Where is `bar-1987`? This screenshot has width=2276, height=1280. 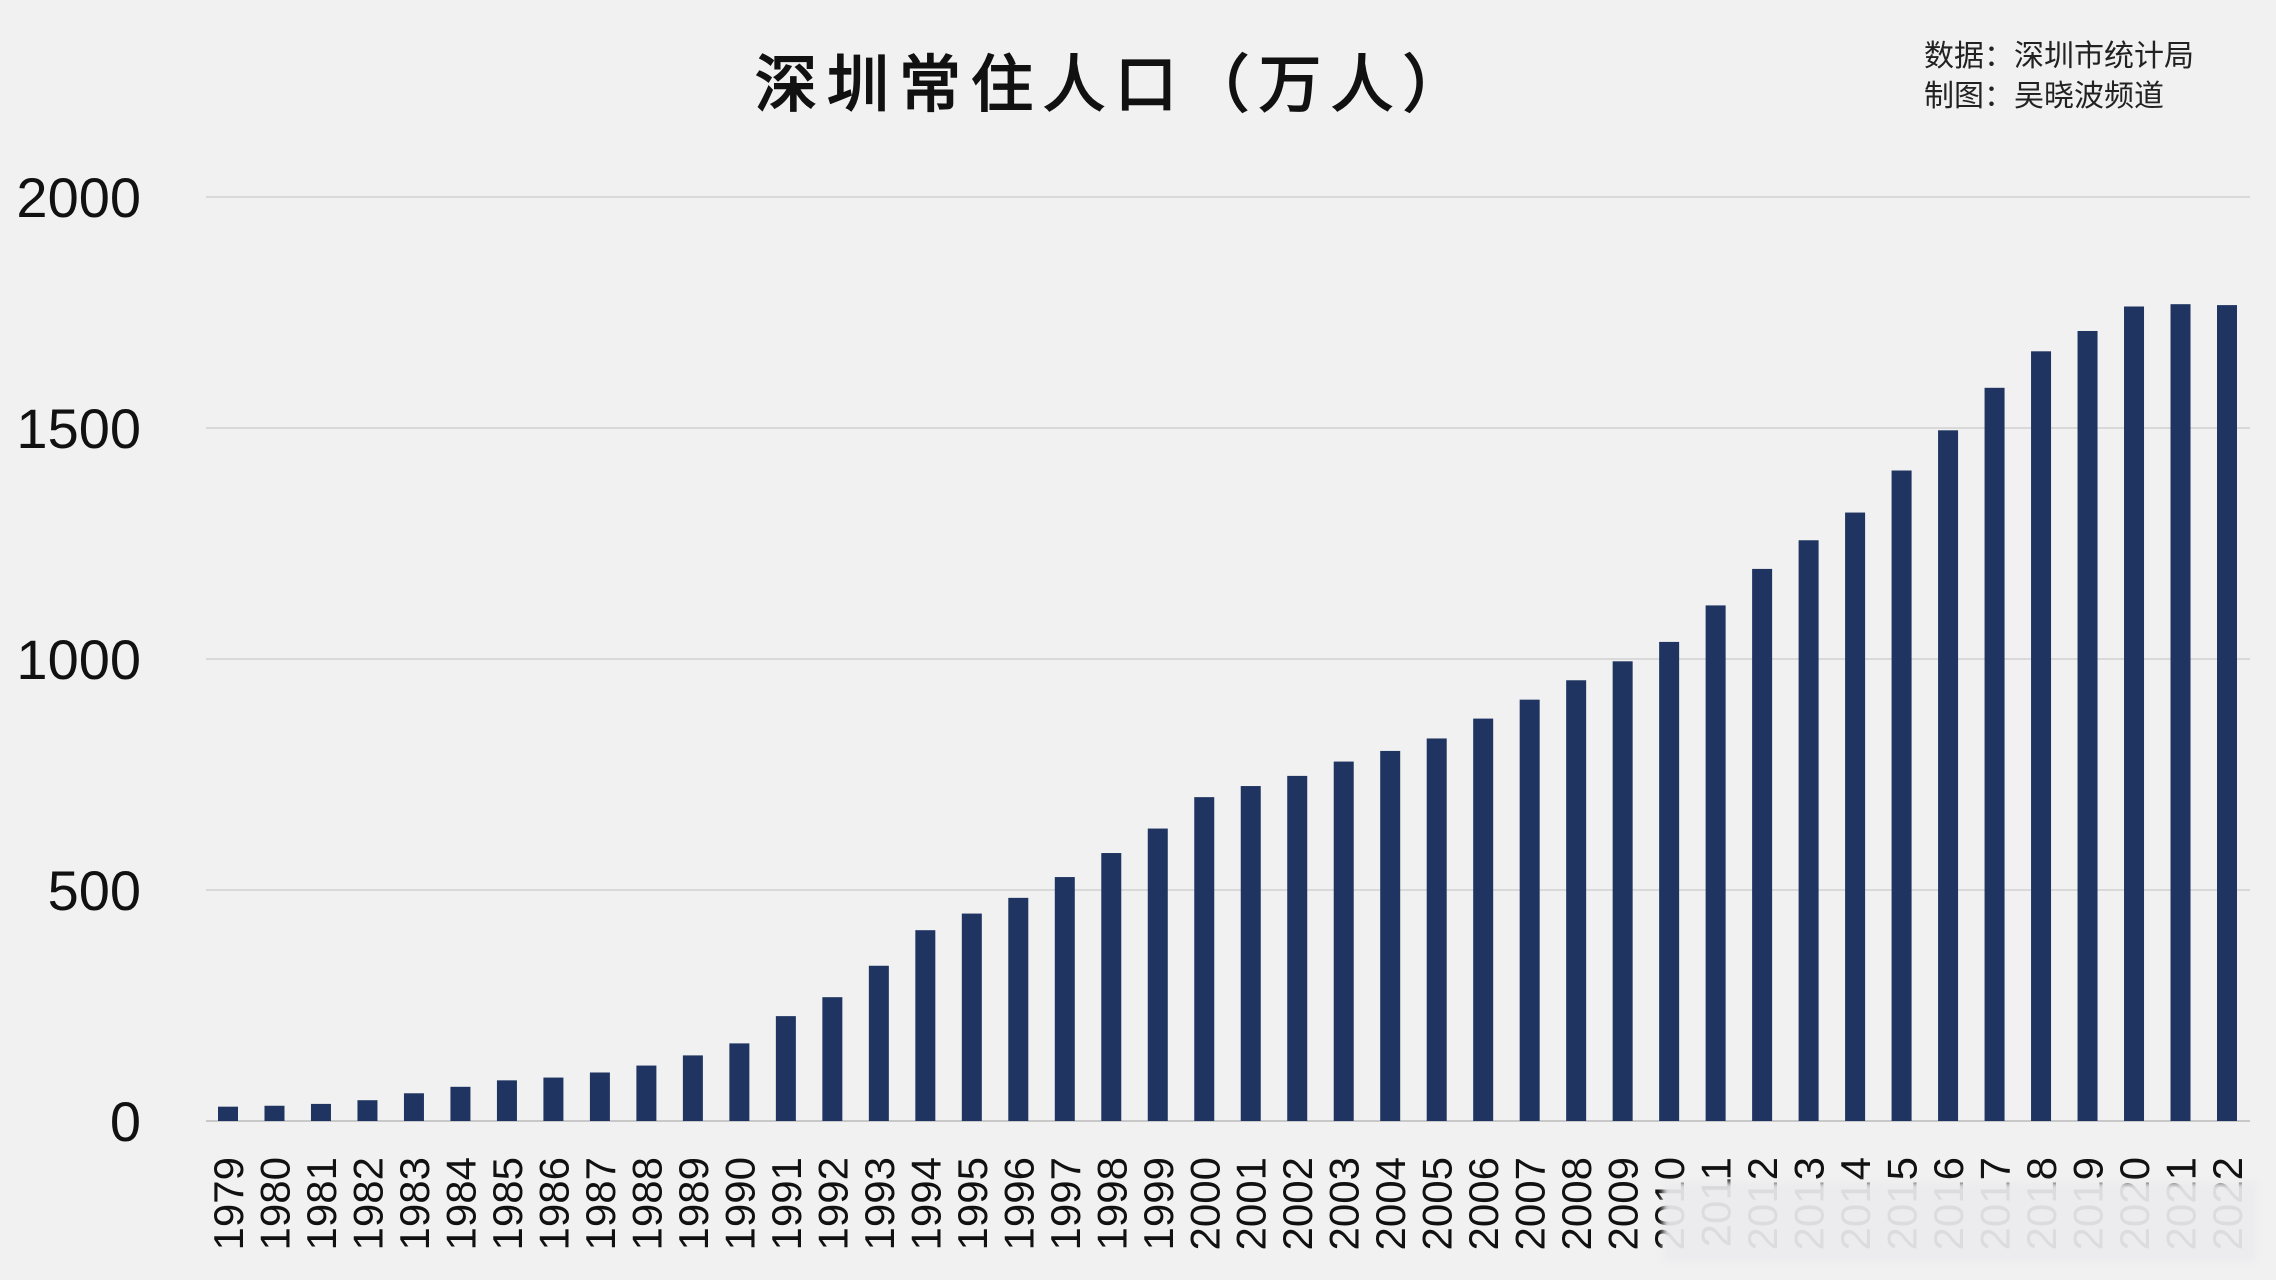
bar-1987 is located at coordinates (599, 1096).